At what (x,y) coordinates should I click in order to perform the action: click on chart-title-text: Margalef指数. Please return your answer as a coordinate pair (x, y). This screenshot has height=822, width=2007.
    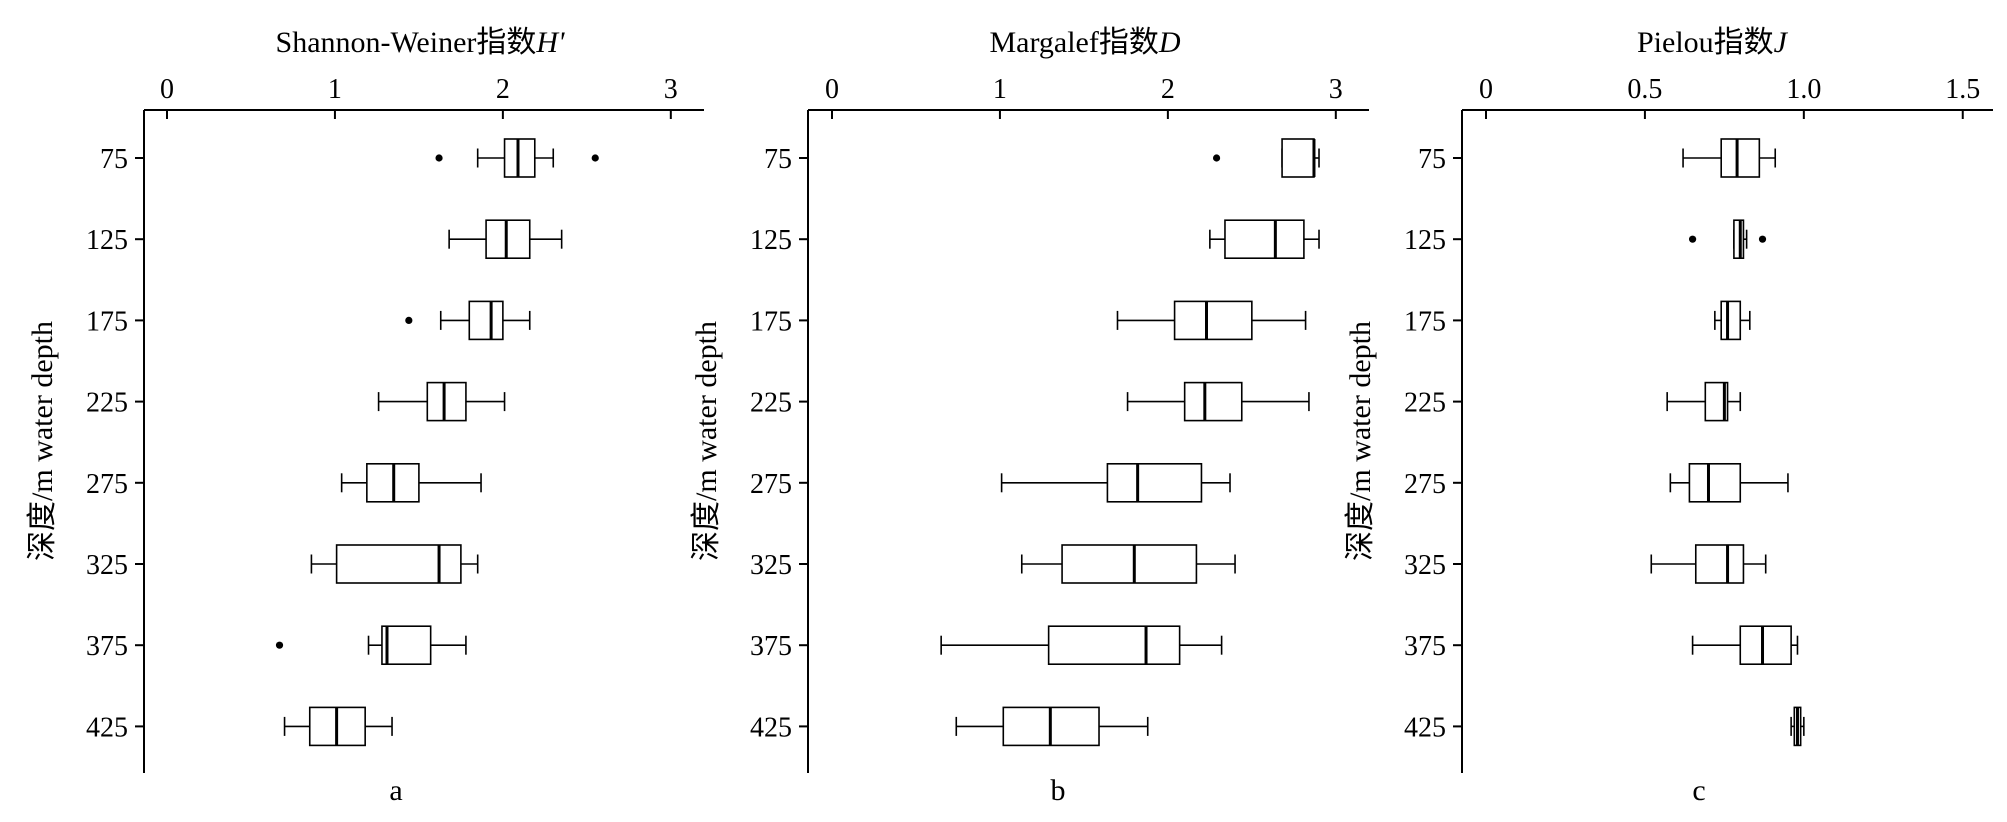
    Looking at the image, I should click on (1073, 42).